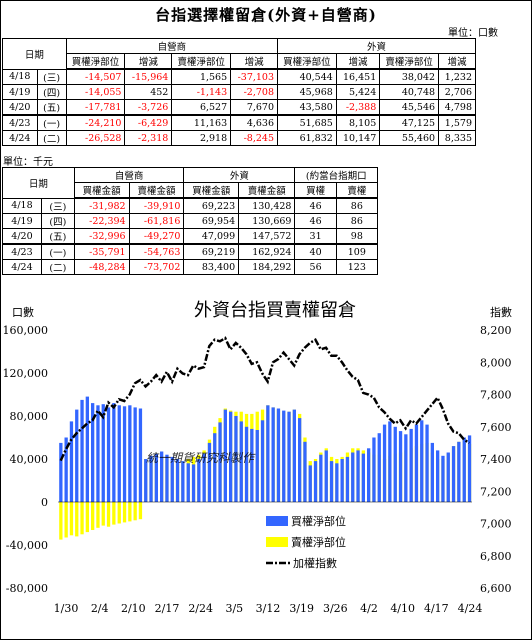 This screenshot has height=640, width=532. Describe the element at coordinates (268, 608) in the screenshot. I see `x-tick-label: 3/12` at that location.